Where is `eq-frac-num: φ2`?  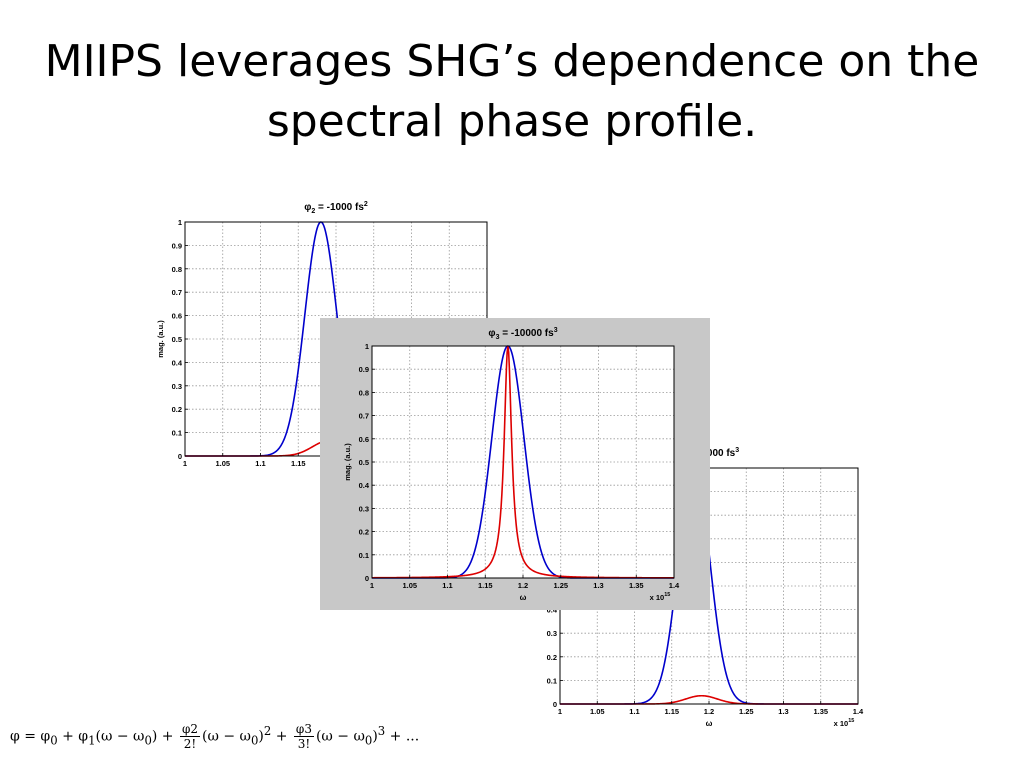
eq-frac-num: φ2 is located at coordinates (190, 729).